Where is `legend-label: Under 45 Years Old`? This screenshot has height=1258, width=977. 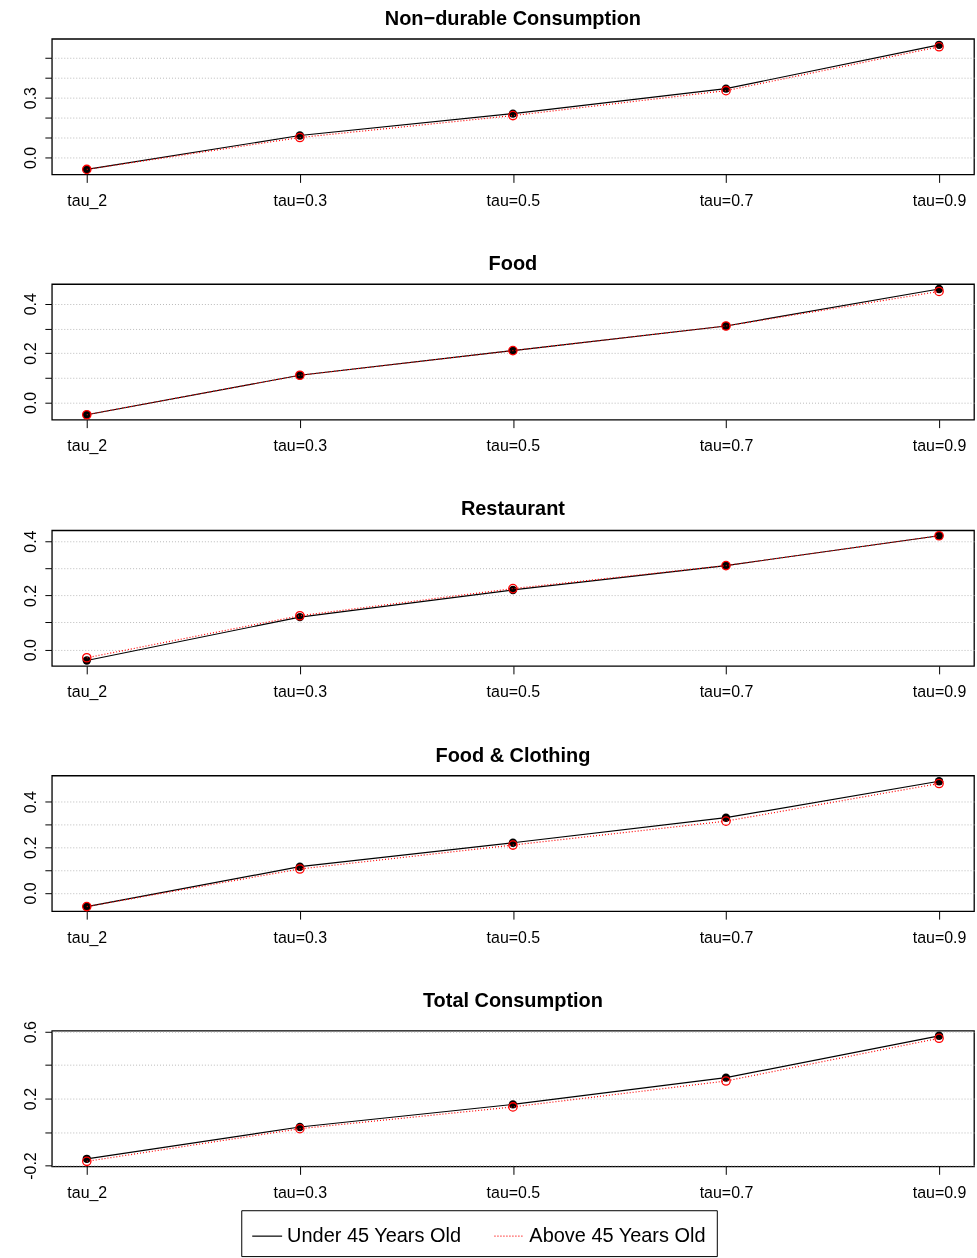 legend-label: Under 45 Years Old is located at coordinates (374, 1235).